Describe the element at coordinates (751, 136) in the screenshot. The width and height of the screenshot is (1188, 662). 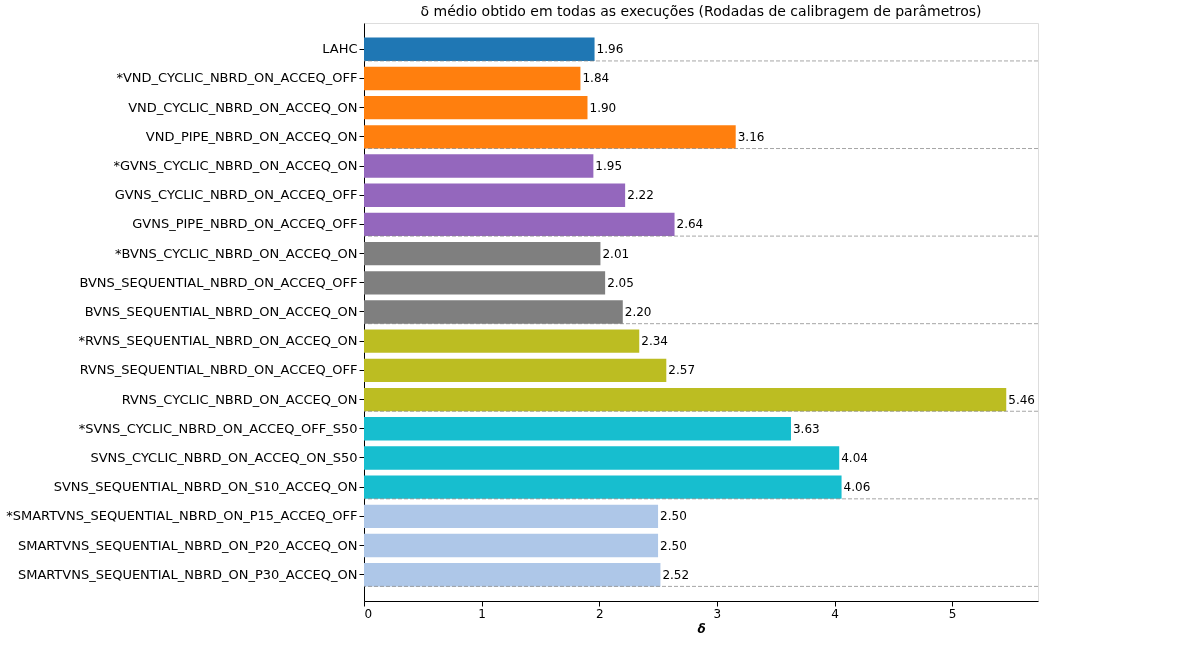
I see `data-label: 3.16` at that location.